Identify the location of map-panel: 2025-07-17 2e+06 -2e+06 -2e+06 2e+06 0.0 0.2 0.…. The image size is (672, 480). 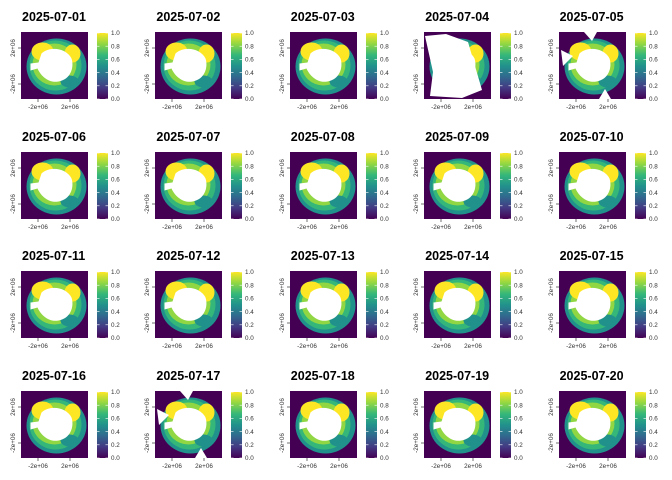
(201, 419).